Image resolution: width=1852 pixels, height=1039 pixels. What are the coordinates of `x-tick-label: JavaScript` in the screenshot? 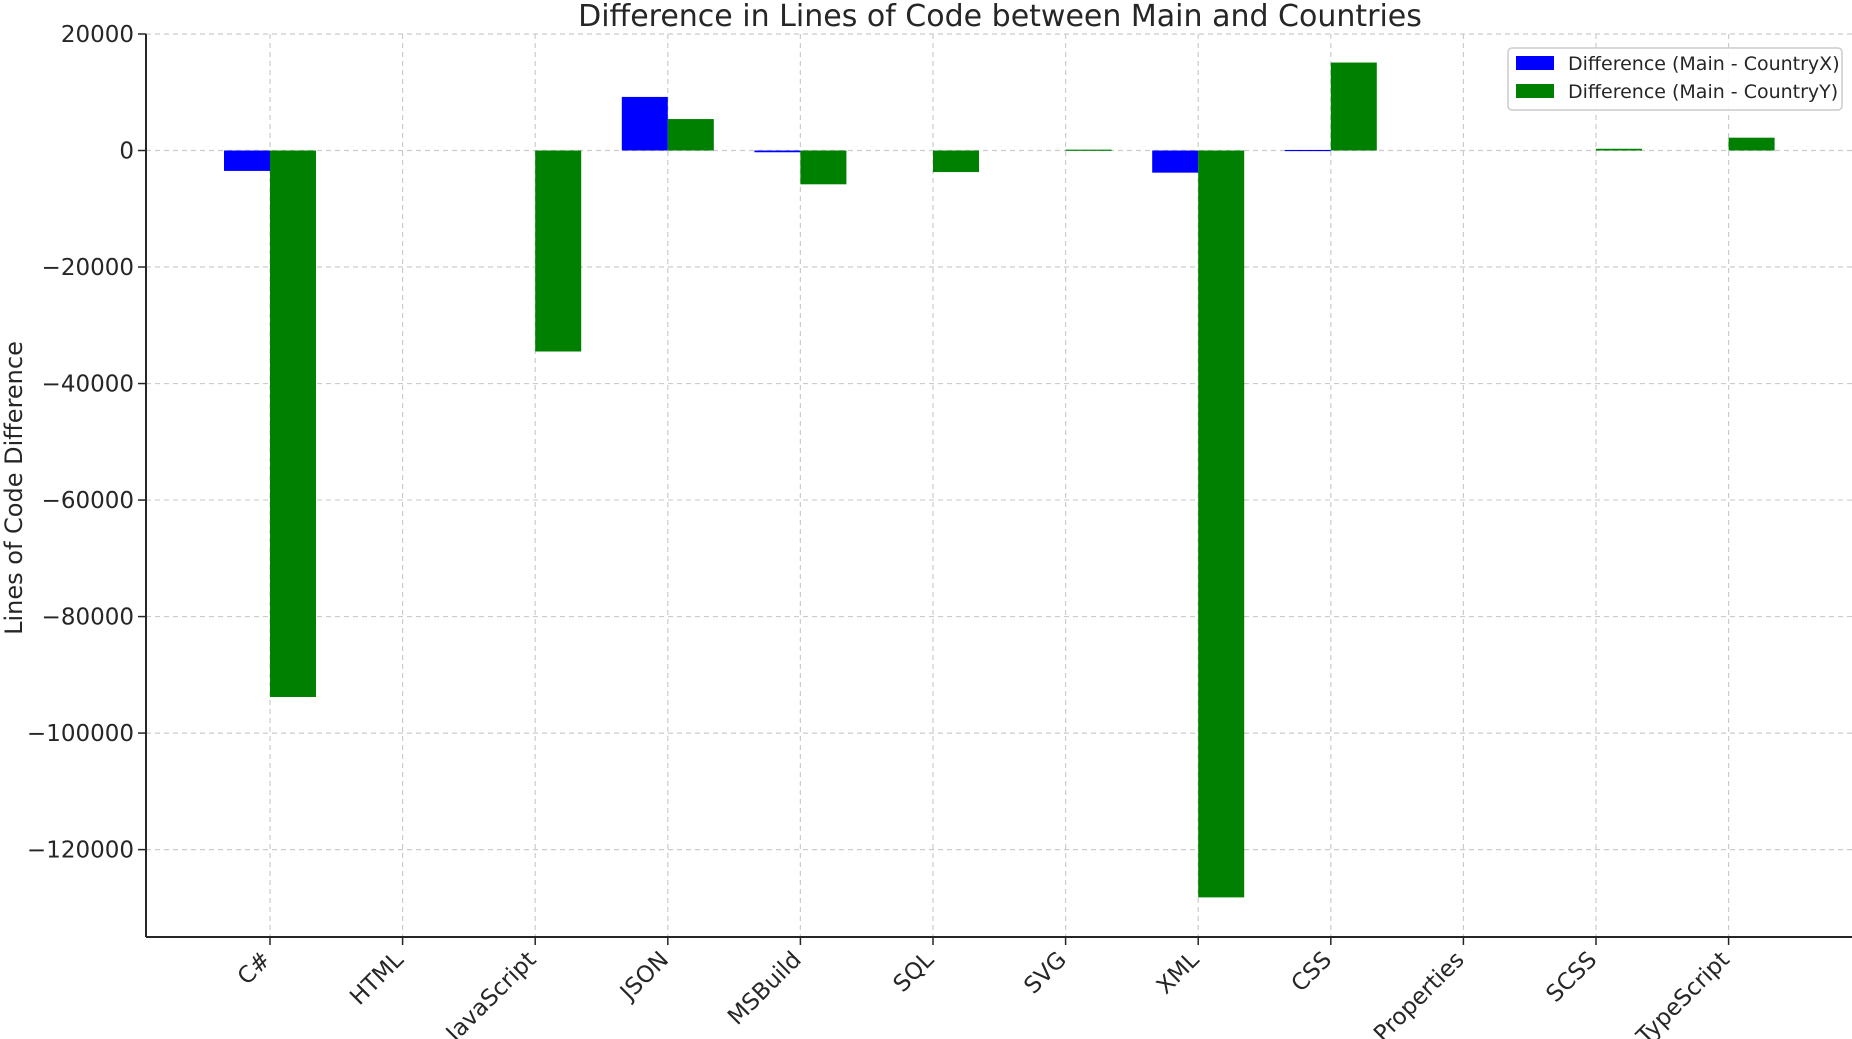 It's located at (490, 993).